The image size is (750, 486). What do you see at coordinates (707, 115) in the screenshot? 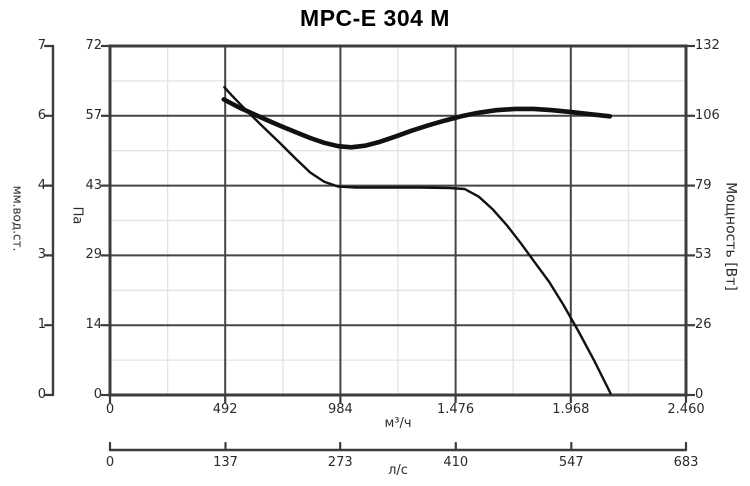
I see `power-tick-label: 106` at bounding box center [707, 115].